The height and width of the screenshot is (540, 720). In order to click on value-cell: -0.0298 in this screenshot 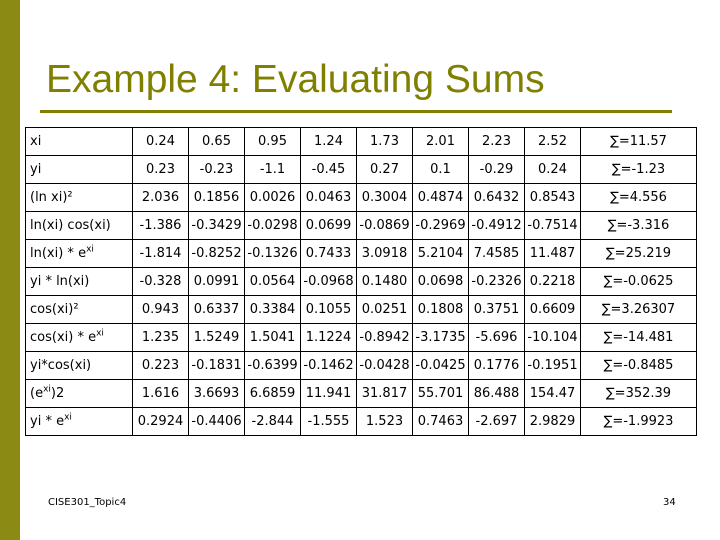, I will do `click(272, 225)`.